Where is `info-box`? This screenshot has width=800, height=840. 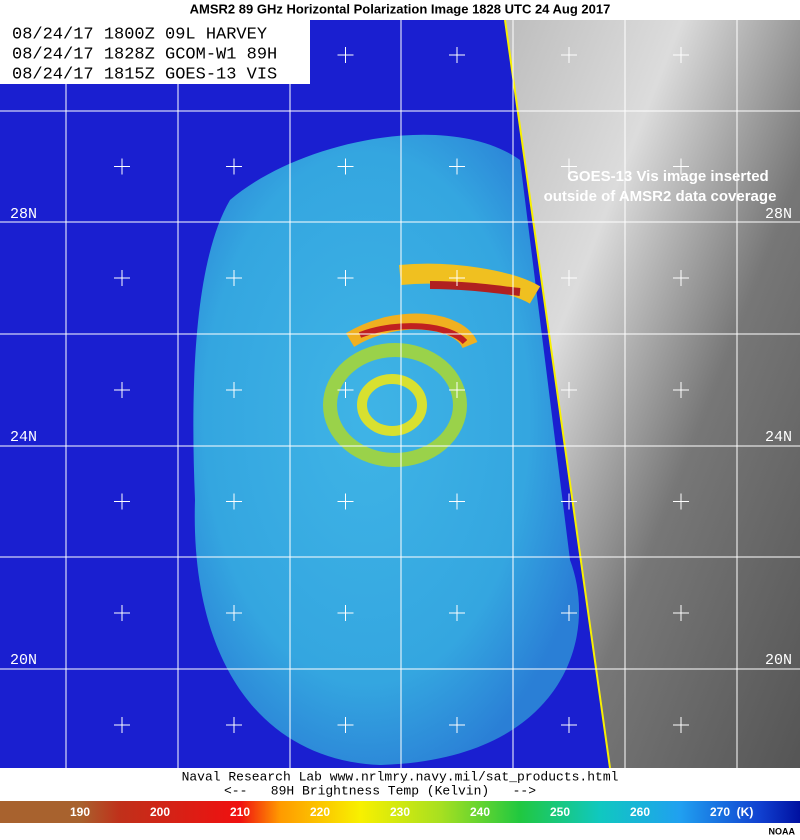
info-box is located at coordinates (155, 52).